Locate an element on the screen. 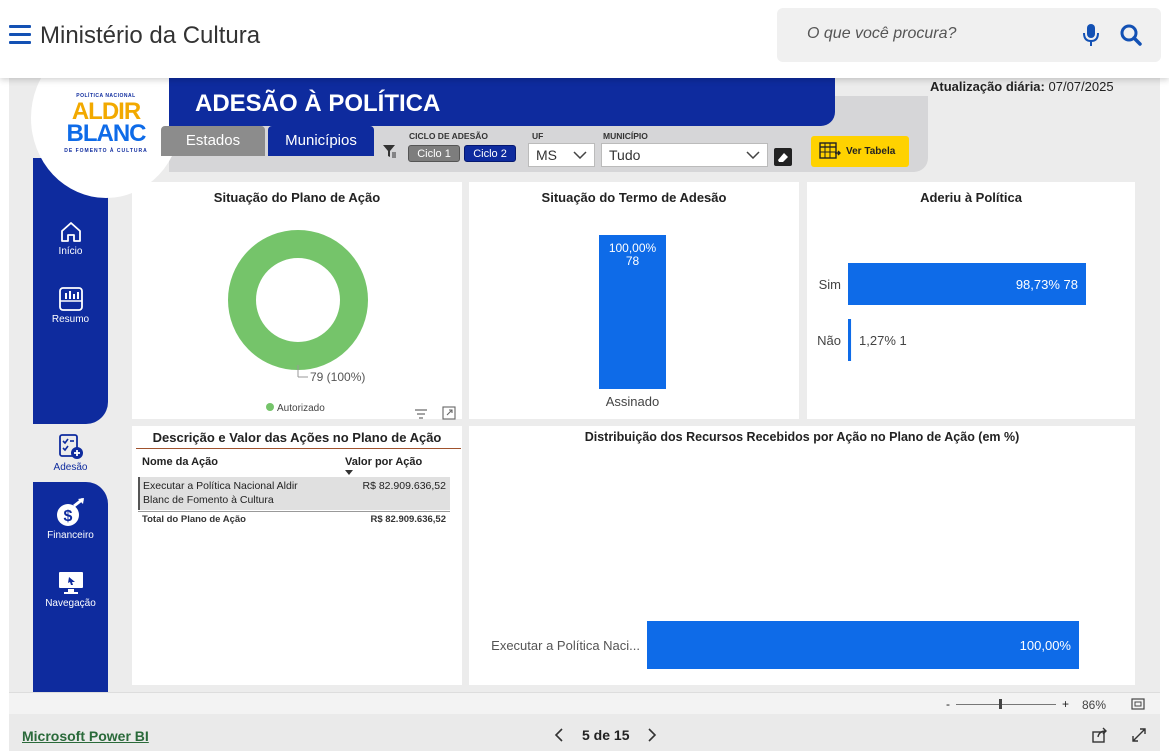  chart-title: Aderiu à Política is located at coordinates (971, 197).